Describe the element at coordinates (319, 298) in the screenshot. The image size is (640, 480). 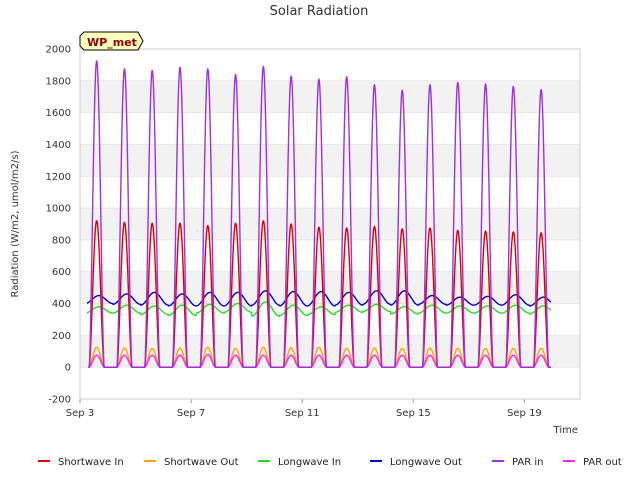
I see `series-line-longwave-out` at that location.